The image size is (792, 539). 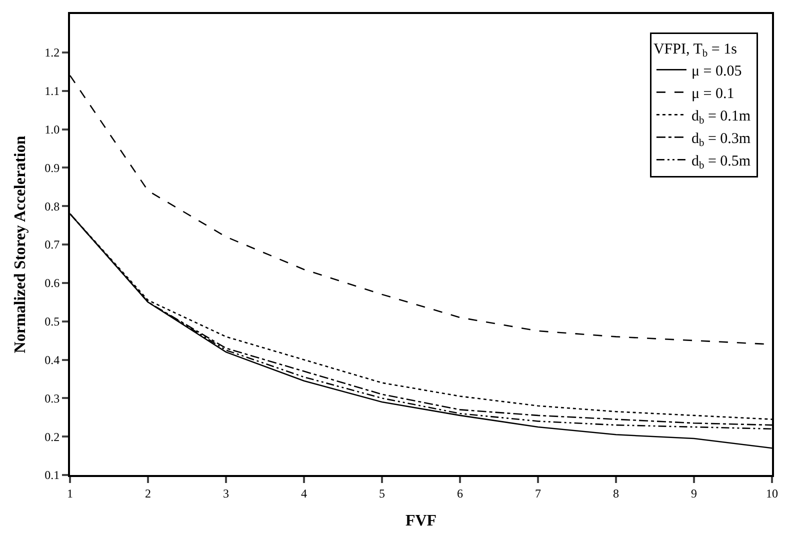 I want to click on legend-label: d$_{b}$ = 0.3m, so click(x=721, y=140).